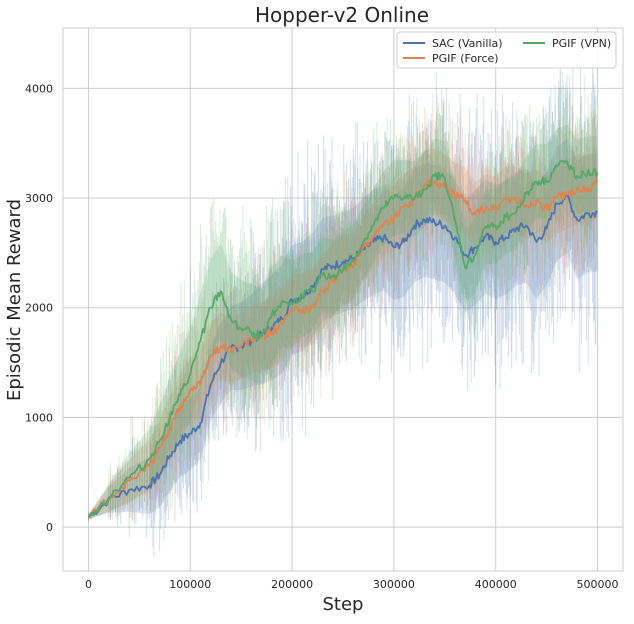  I want to click on legend-label: PGIF (VPN), so click(581, 43).